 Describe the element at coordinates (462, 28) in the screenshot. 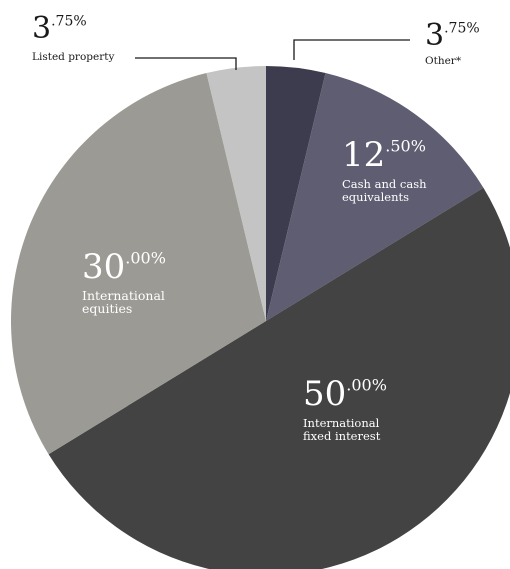

I see `slice-value-decimal-other: .75%` at that location.